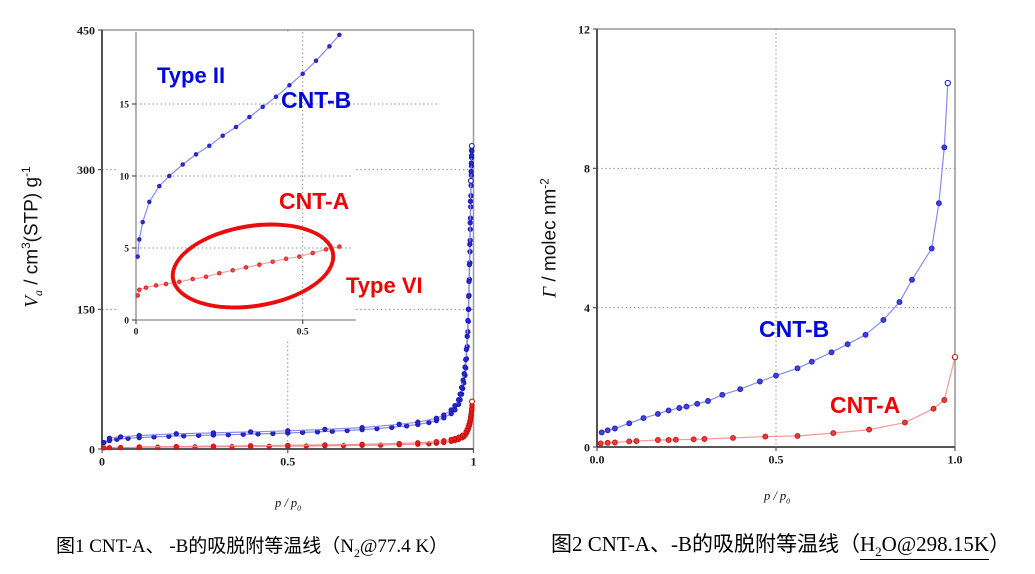  I want to click on svg-text: 450, so click(86, 30).